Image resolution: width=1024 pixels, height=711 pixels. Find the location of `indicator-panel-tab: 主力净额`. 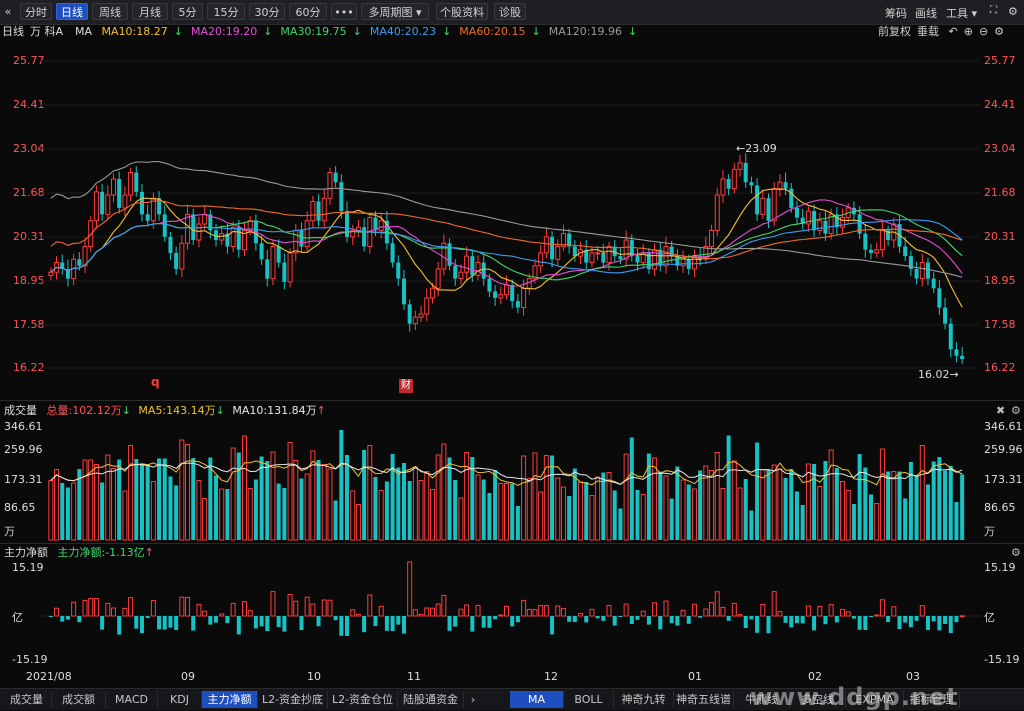

indicator-panel-tab: 主力净额 is located at coordinates (230, 699).